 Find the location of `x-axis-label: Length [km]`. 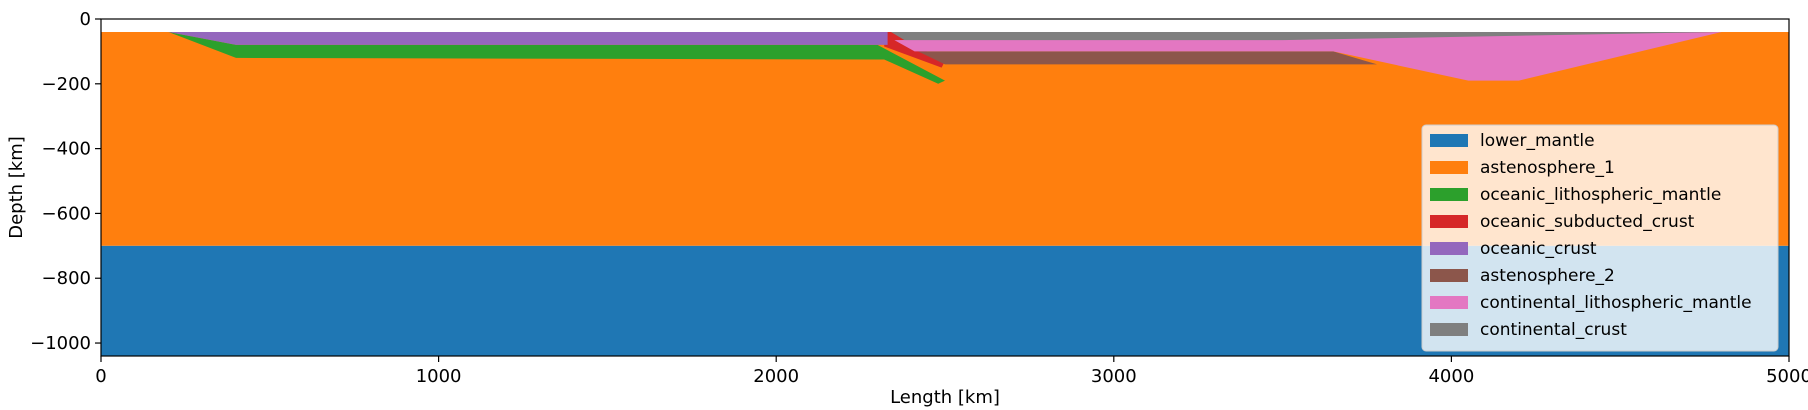

x-axis-label: Length [km] is located at coordinates (945, 397).